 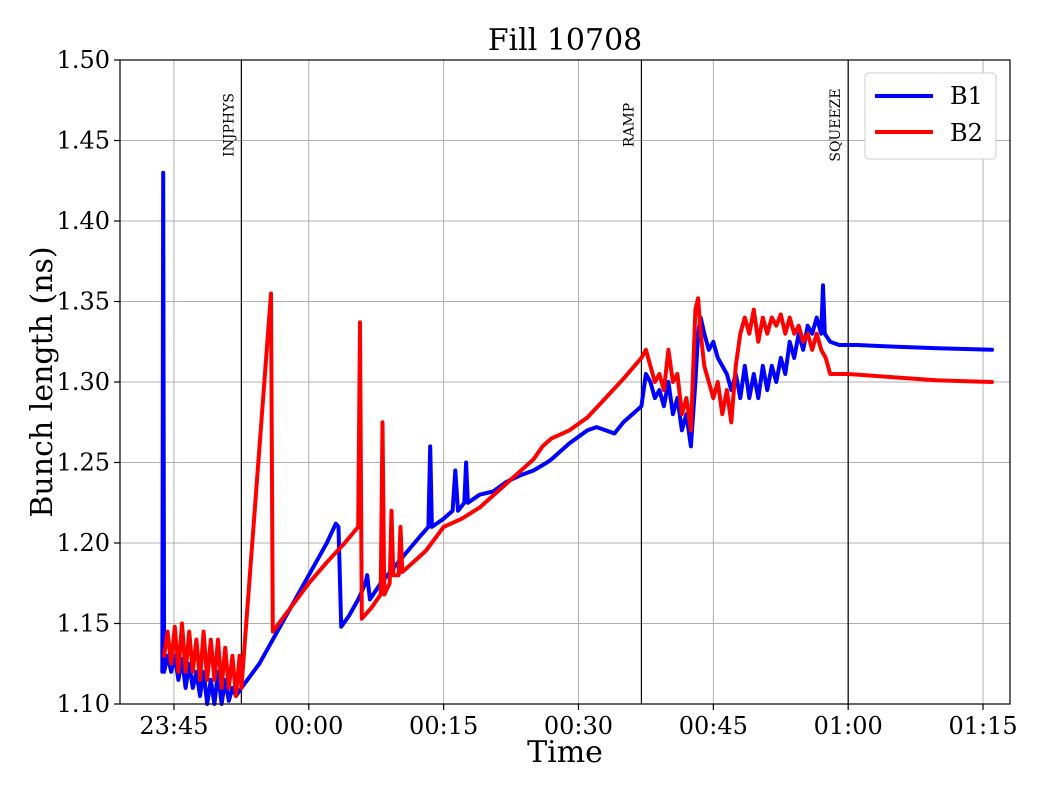 What do you see at coordinates (83, 302) in the screenshot?
I see `y-tick-label: 1.35` at bounding box center [83, 302].